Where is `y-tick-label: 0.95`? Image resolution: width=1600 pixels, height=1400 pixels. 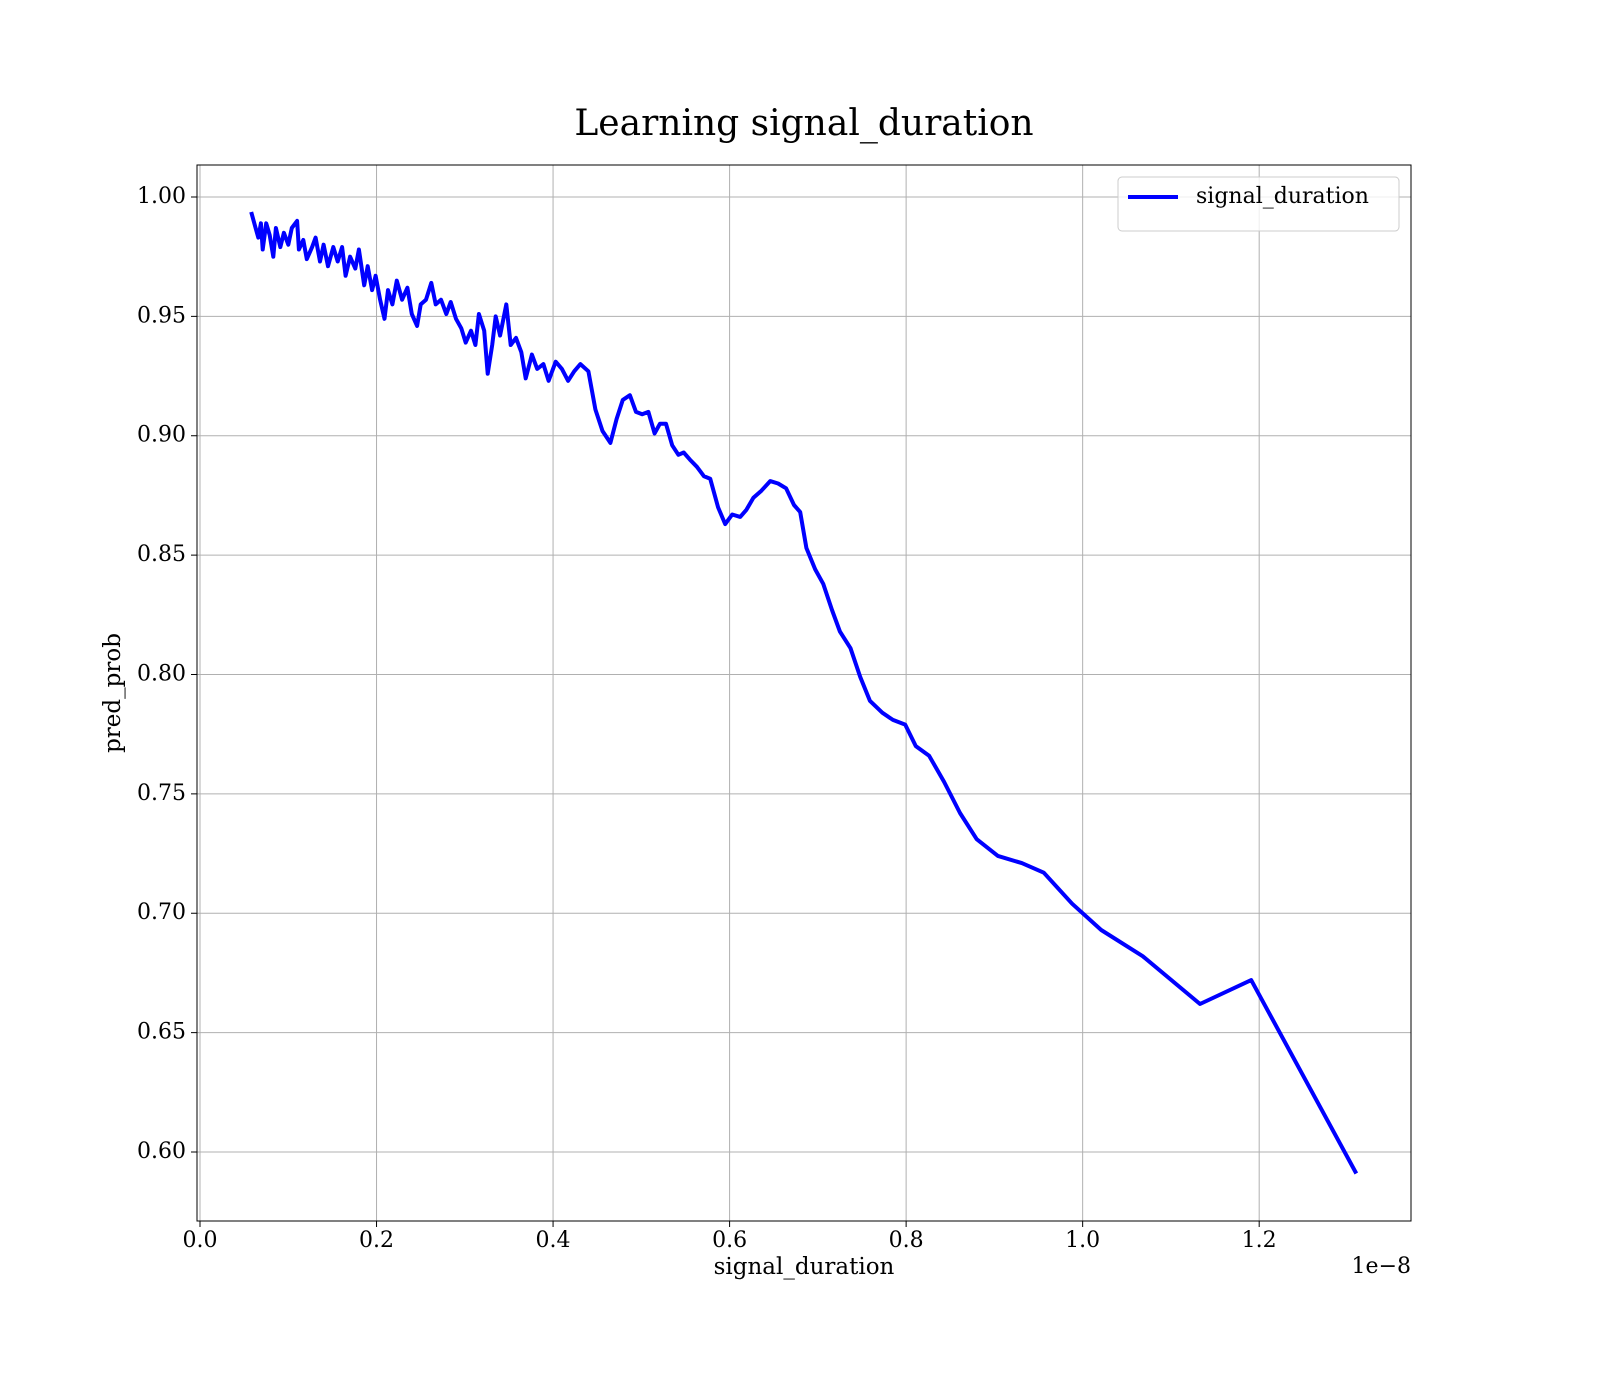
y-tick-label: 0.95 is located at coordinates (161, 315).